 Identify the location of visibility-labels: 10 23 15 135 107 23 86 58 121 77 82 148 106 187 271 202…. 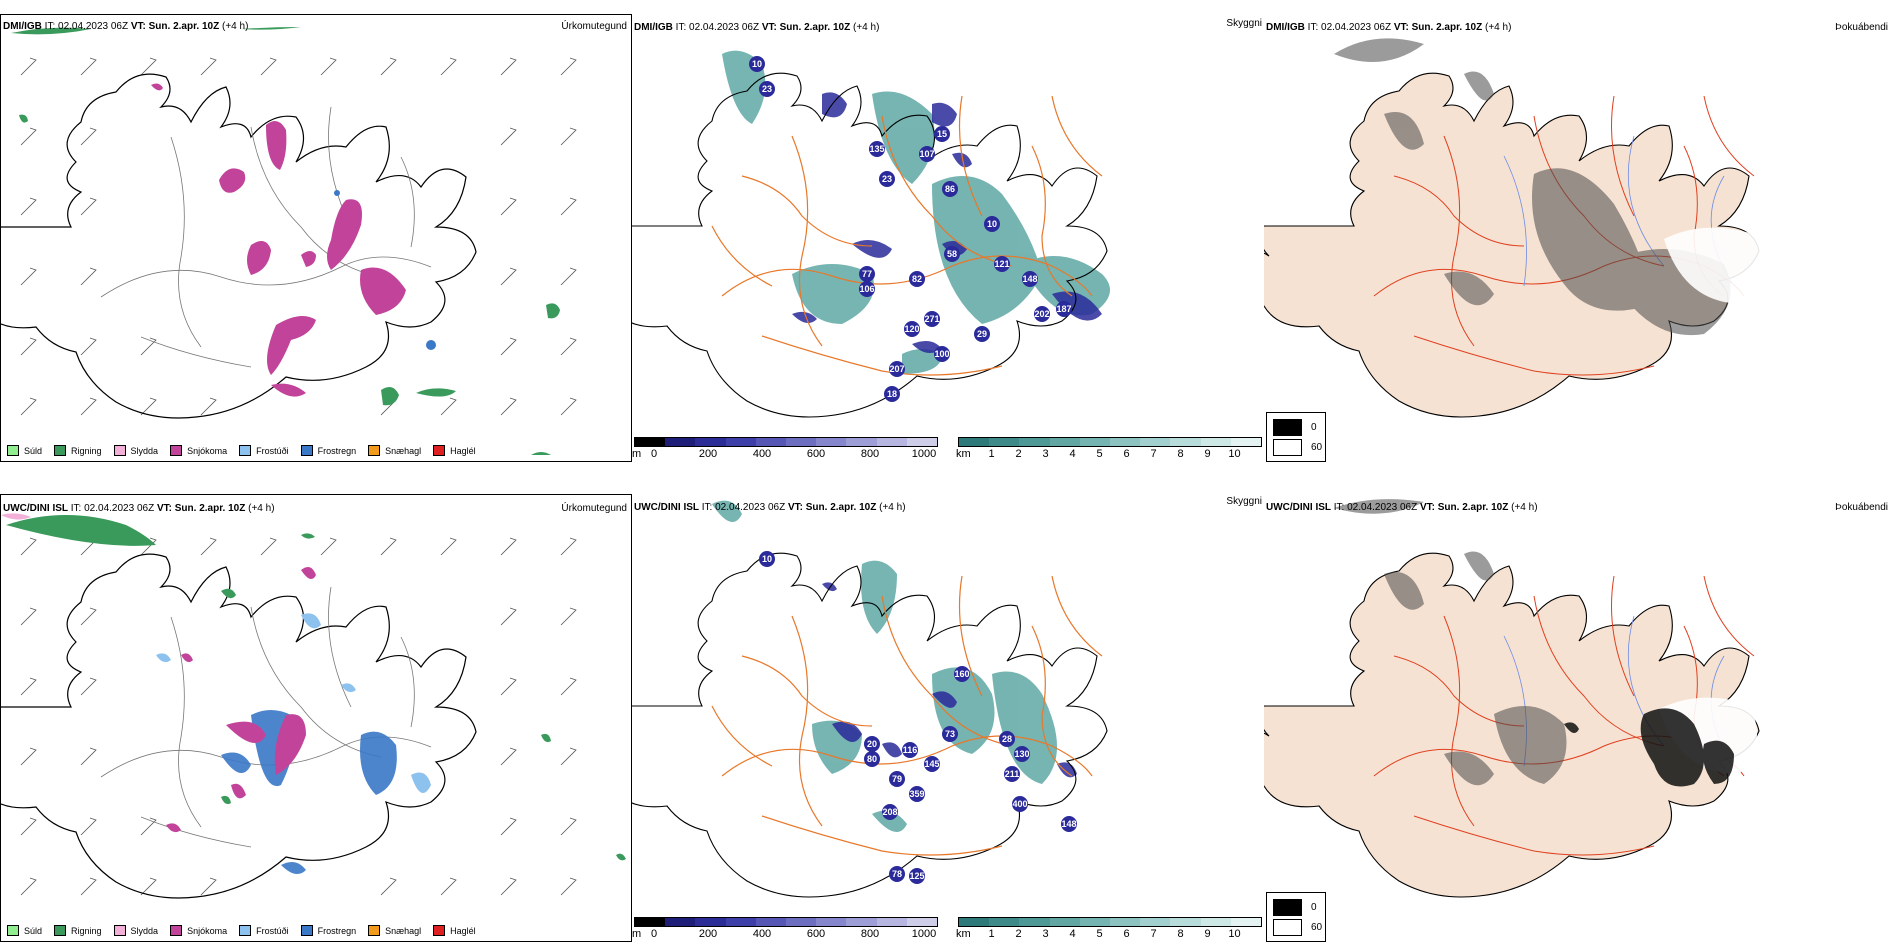
(910, 229).